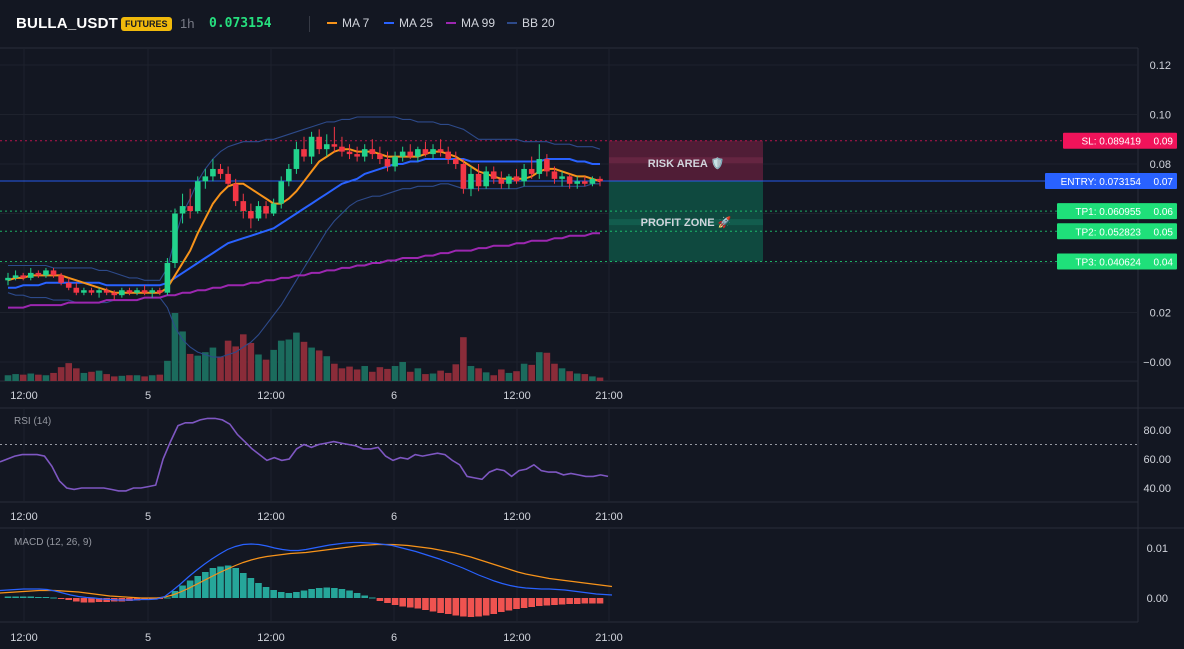 This screenshot has width=1184, height=649. What do you see at coordinates (53, 542) in the screenshot?
I see `macd-title: MACD (12, 26, 9)` at bounding box center [53, 542].